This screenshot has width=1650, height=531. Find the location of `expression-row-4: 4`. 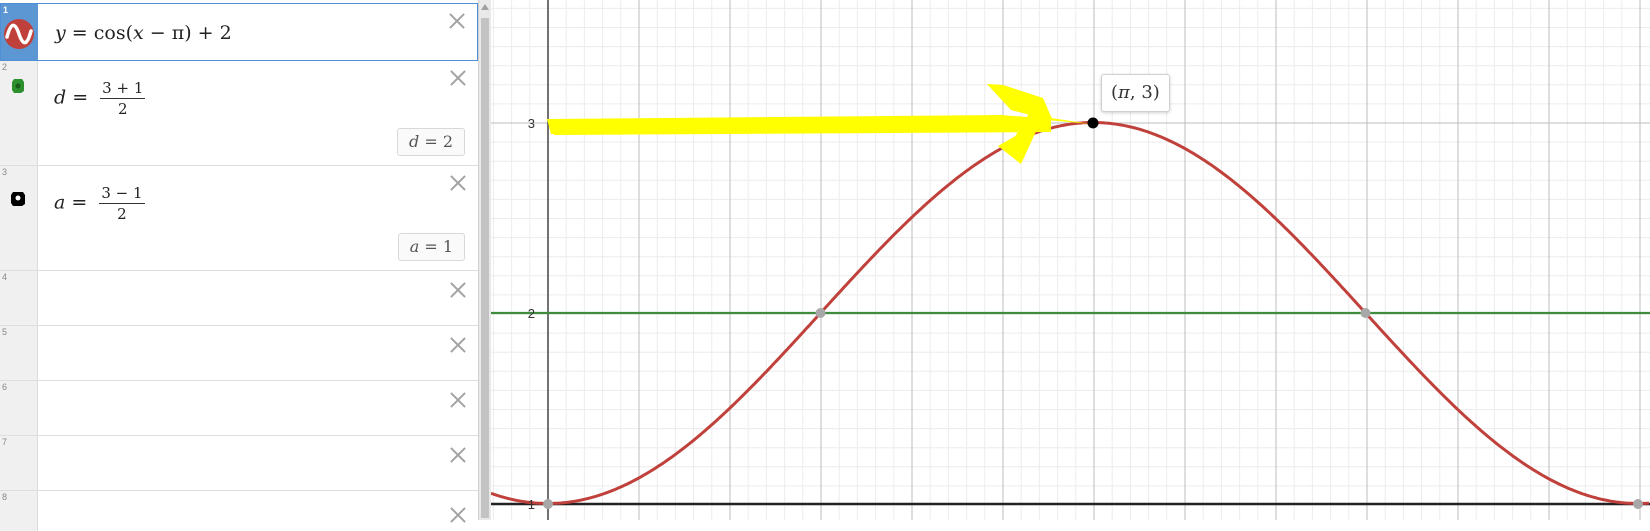

expression-row-4: 4 is located at coordinates (239, 298).